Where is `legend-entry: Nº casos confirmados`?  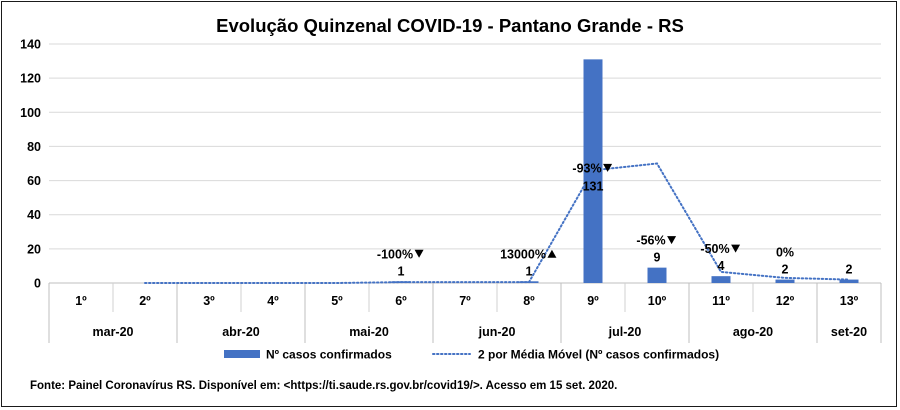 legend-entry: Nº casos confirmados is located at coordinates (329, 355).